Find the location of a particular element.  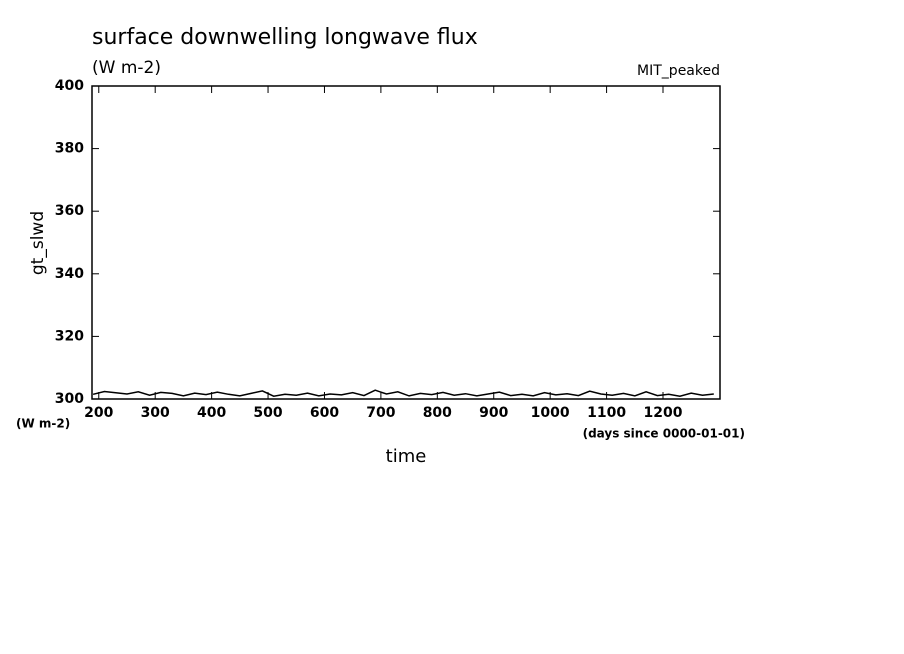

x-tick-label: 800 is located at coordinates (437, 413).